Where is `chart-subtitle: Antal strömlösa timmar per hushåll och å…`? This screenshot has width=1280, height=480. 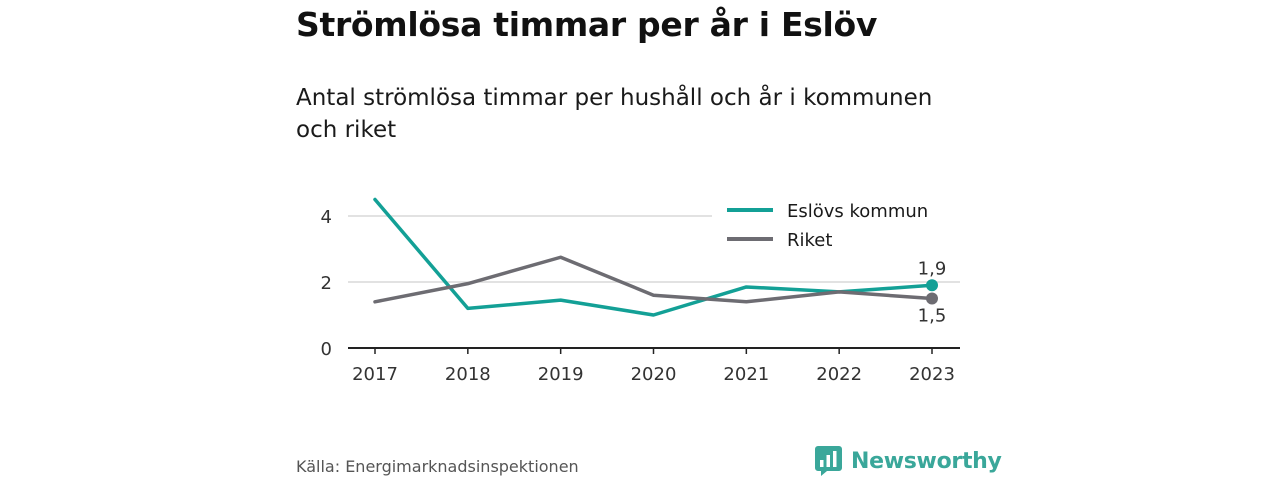 chart-subtitle: Antal strömlösa timmar per hushåll och å… is located at coordinates (614, 114).